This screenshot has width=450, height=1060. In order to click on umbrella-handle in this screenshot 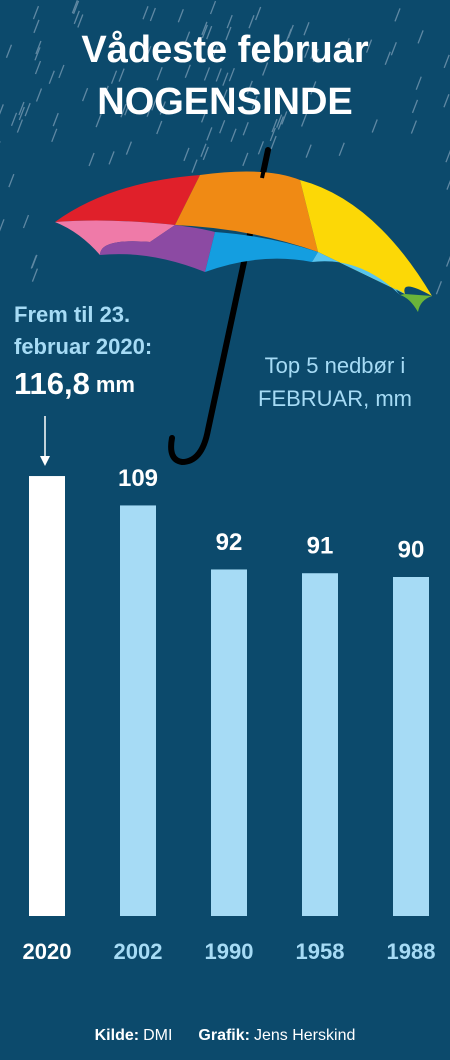, I will do `click(219, 306)`.